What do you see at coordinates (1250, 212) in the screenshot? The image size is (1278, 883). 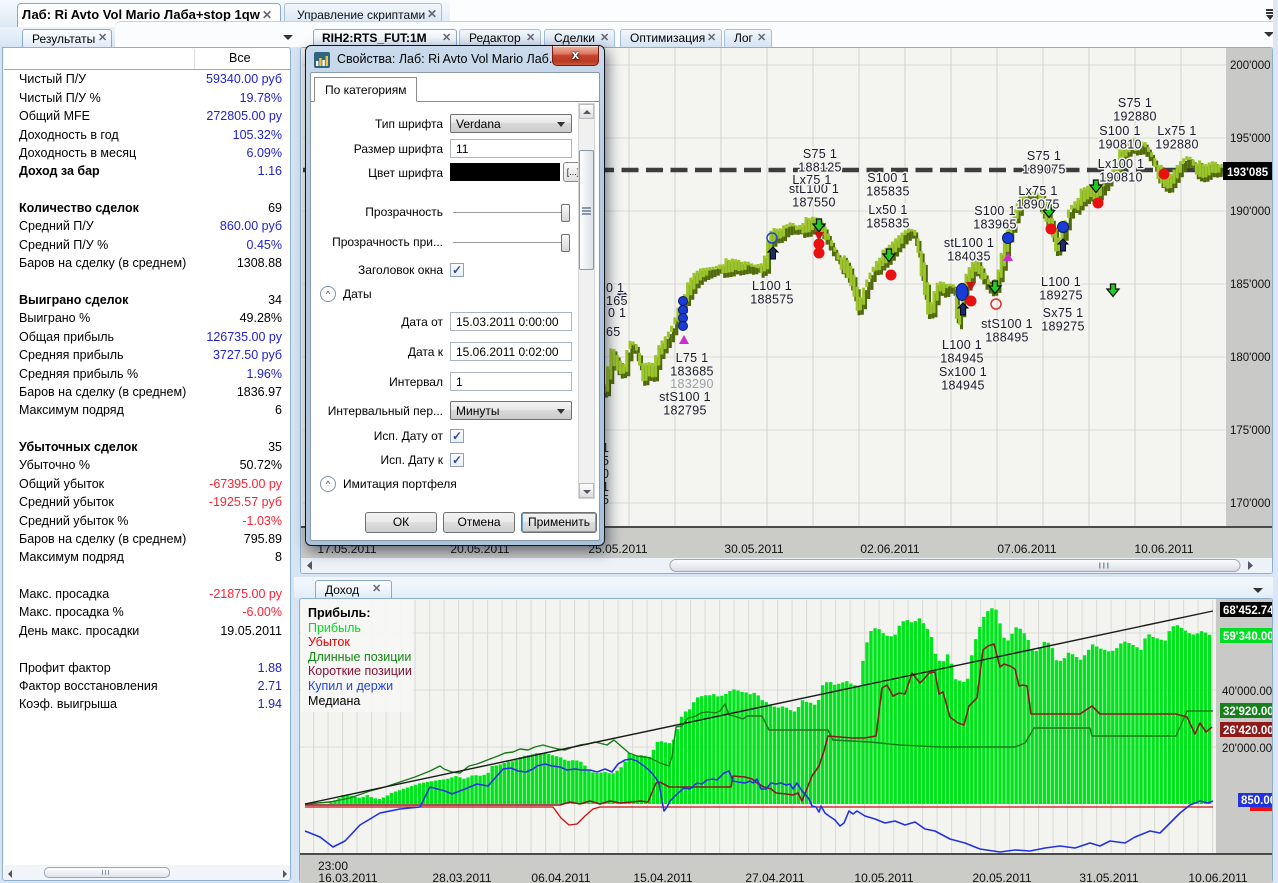 I see `svg-text: 190'000` at bounding box center [1250, 212].